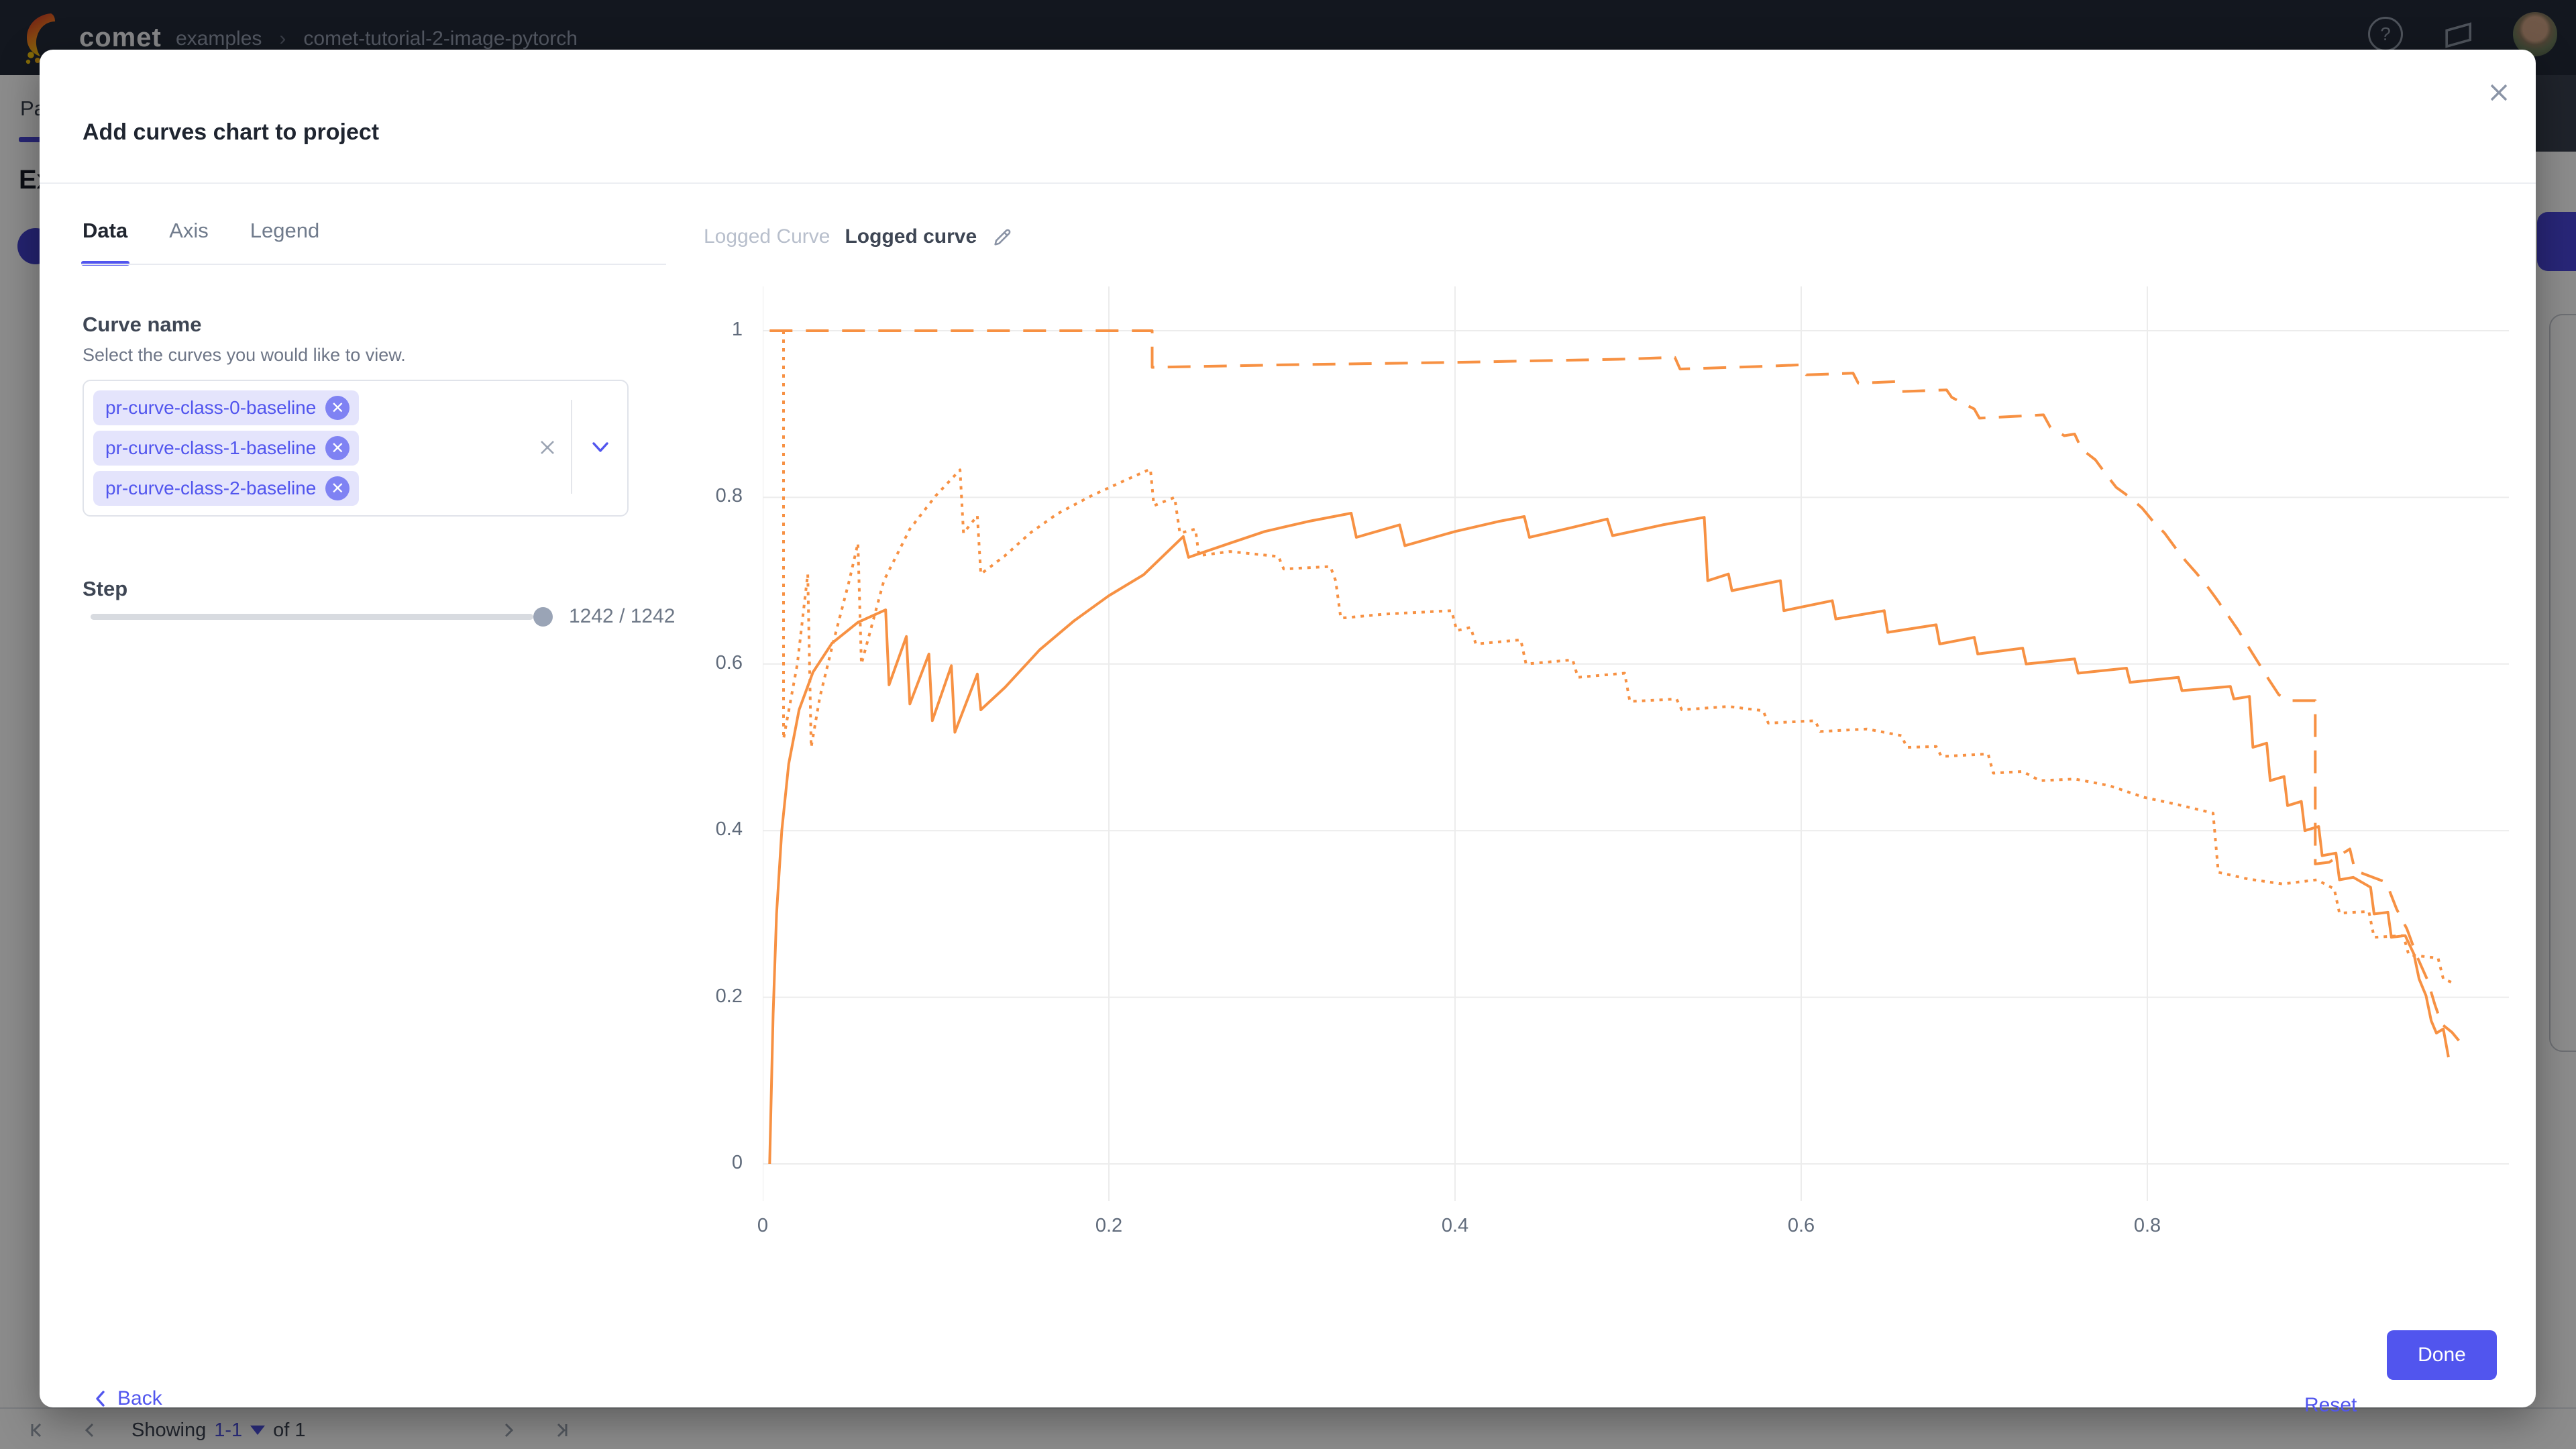 The height and width of the screenshot is (1449, 2576). Describe the element at coordinates (211, 488) in the screenshot. I see `chip-label: pr-curve-class-2-baseline` at that location.